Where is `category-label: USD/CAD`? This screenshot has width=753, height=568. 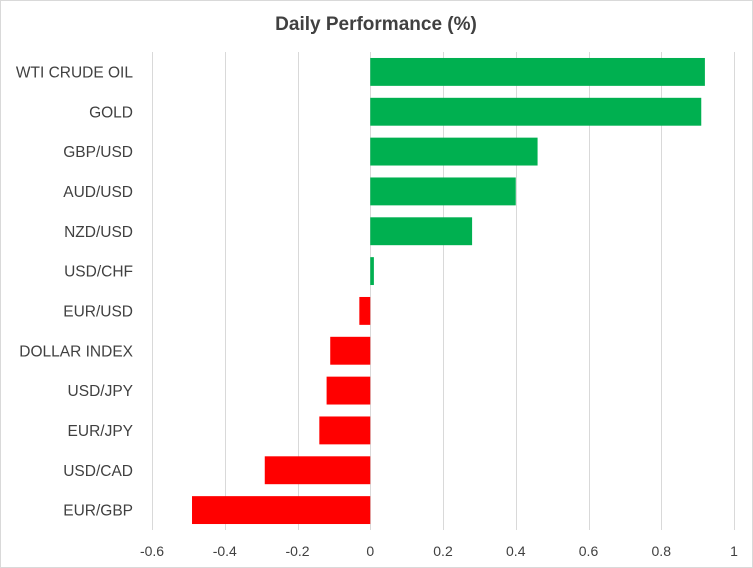 category-label: USD/CAD is located at coordinates (98, 471).